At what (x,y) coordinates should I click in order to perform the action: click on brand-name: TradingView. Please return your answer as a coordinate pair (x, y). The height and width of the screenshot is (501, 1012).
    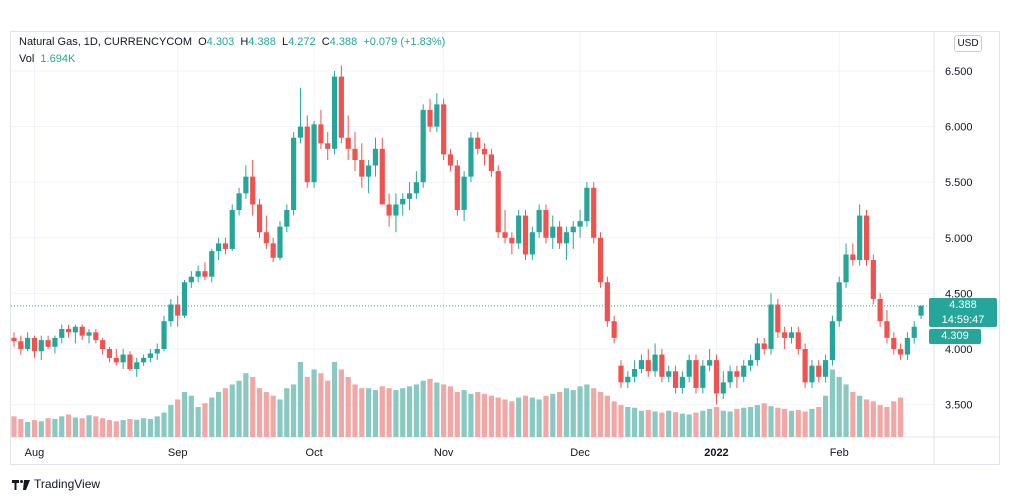
    Looking at the image, I should click on (67, 484).